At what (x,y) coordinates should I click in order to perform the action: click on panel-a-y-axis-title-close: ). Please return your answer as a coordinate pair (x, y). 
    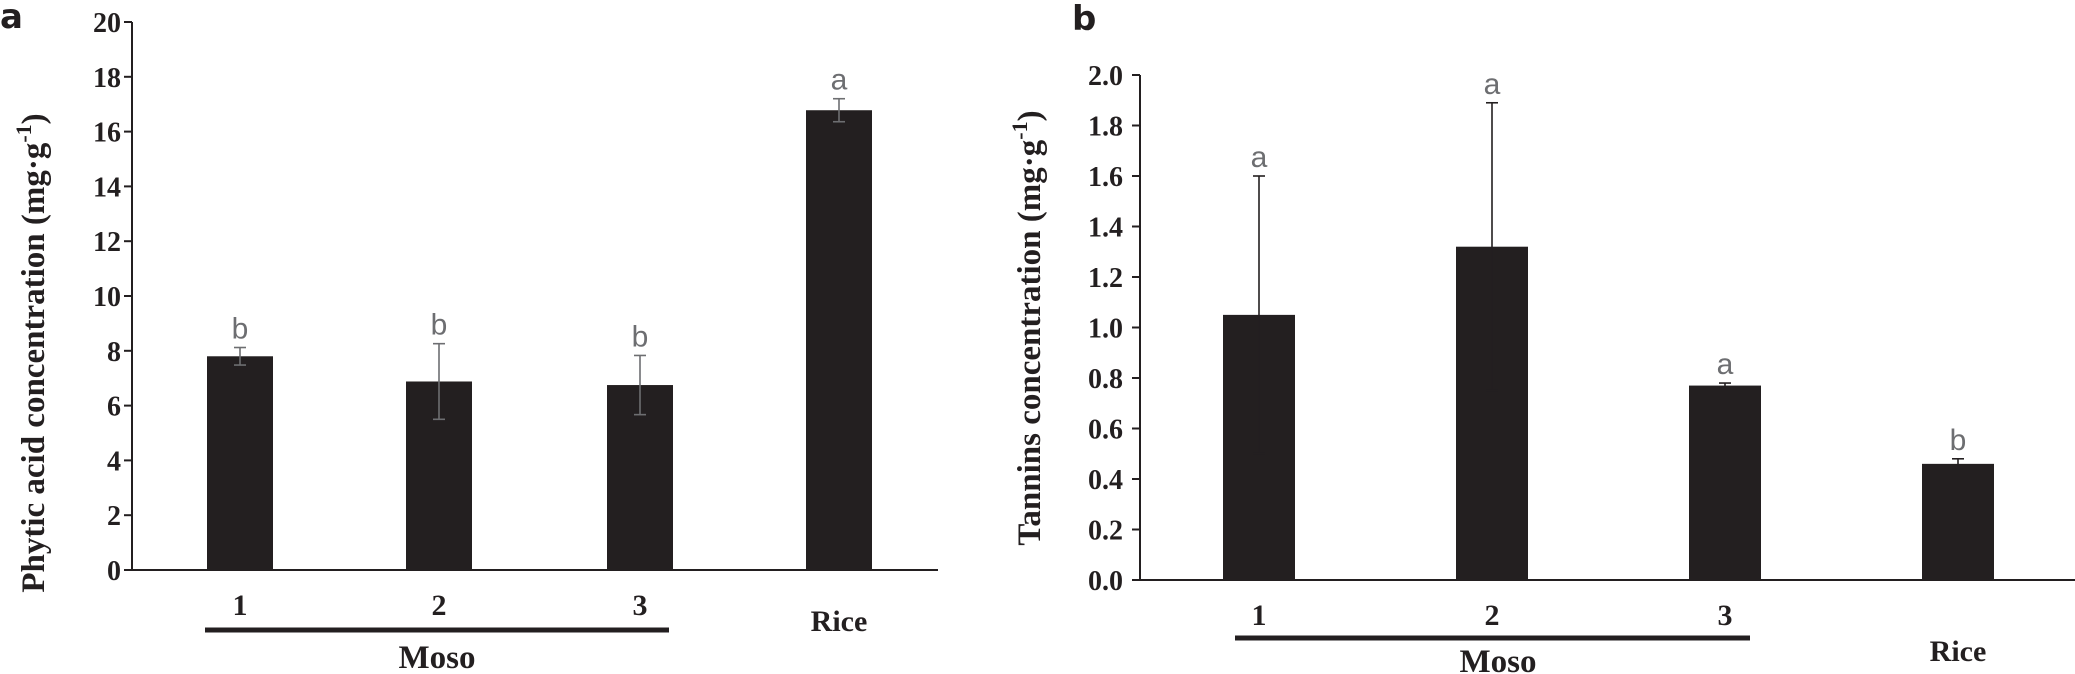
    Looking at the image, I should click on (34, 118).